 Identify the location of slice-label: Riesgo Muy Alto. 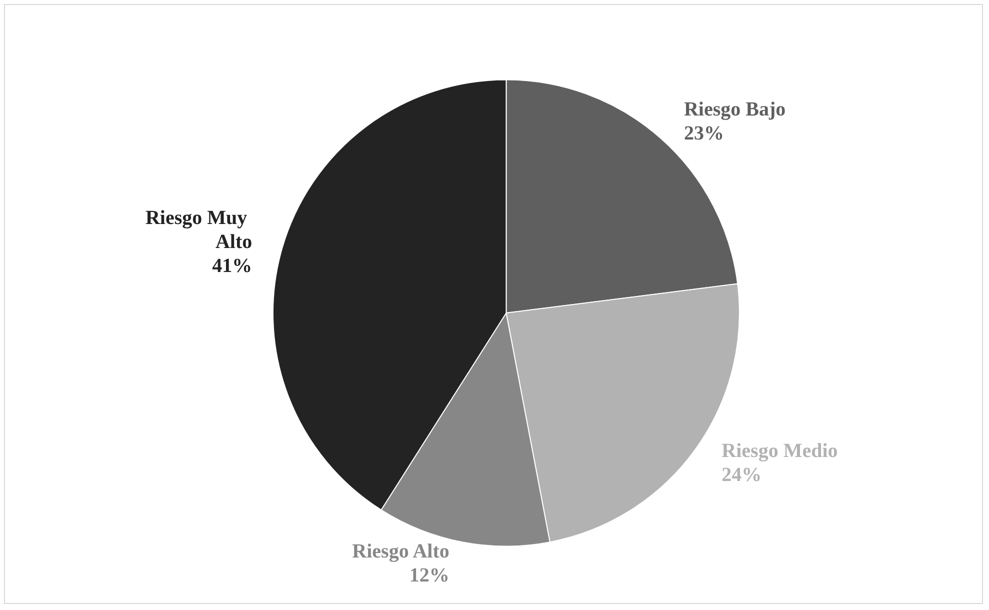
(198, 229).